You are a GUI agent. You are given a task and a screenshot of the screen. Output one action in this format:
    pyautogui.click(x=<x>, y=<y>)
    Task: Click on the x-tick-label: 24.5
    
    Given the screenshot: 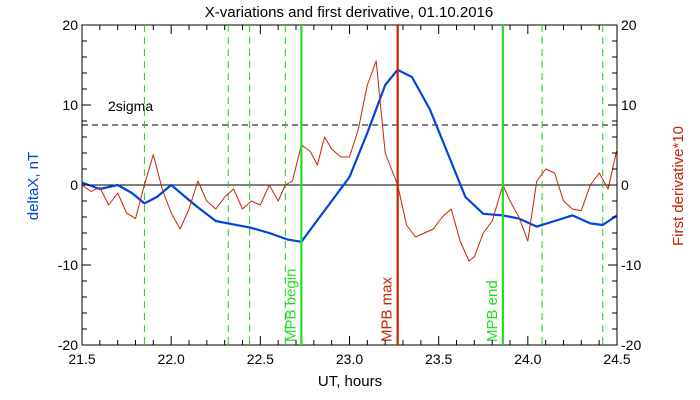 What is the action you would take?
    pyautogui.click(x=616, y=359)
    